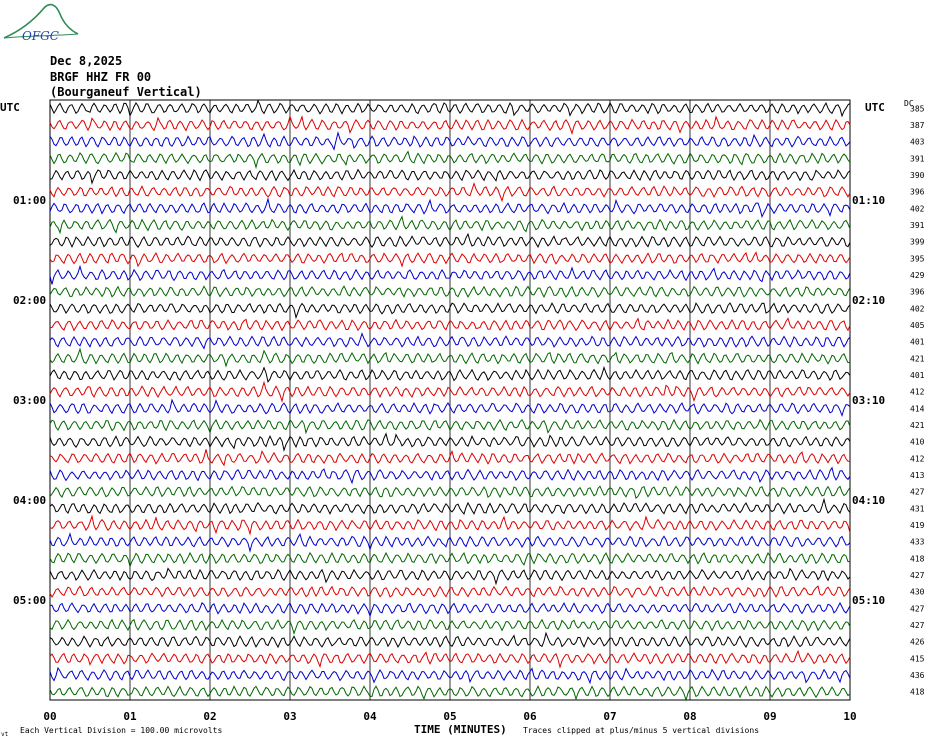  What do you see at coordinates (917, 358) in the screenshot?
I see `dc-offset: 421` at bounding box center [917, 358].